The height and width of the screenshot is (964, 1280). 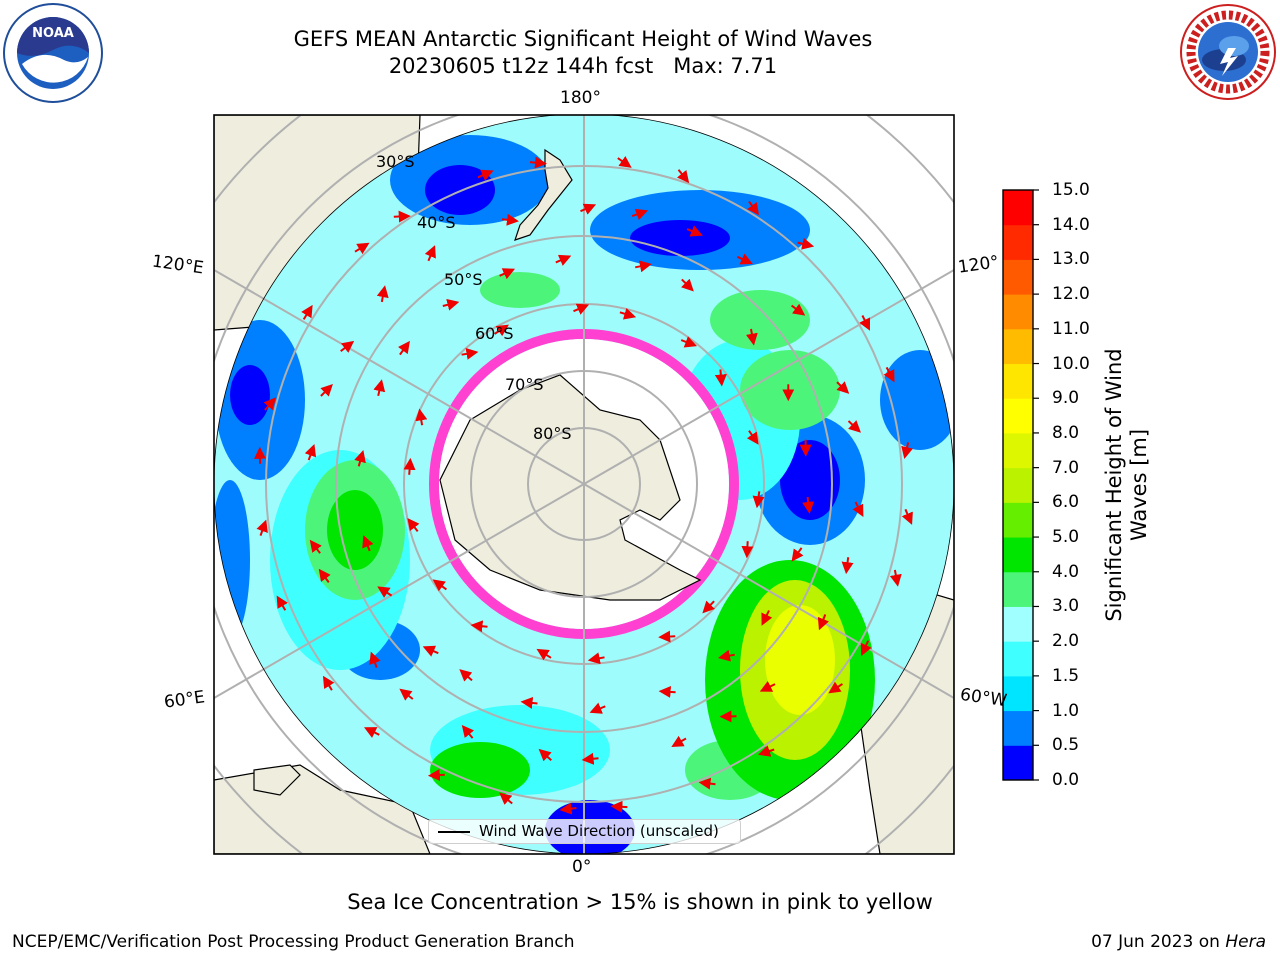 What do you see at coordinates (494, 333) in the screenshot?
I see `lat-label-60s: 60°S` at bounding box center [494, 333].